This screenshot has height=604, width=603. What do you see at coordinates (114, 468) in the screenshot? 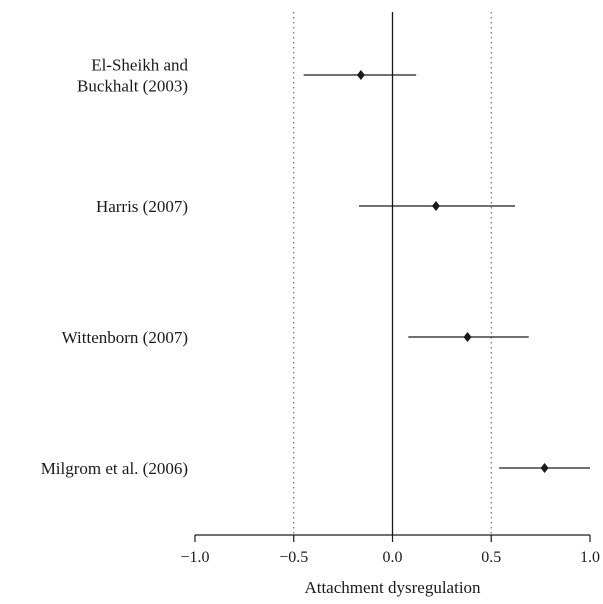
I see `study-label: Milgrom et al. (2006)` at bounding box center [114, 468].